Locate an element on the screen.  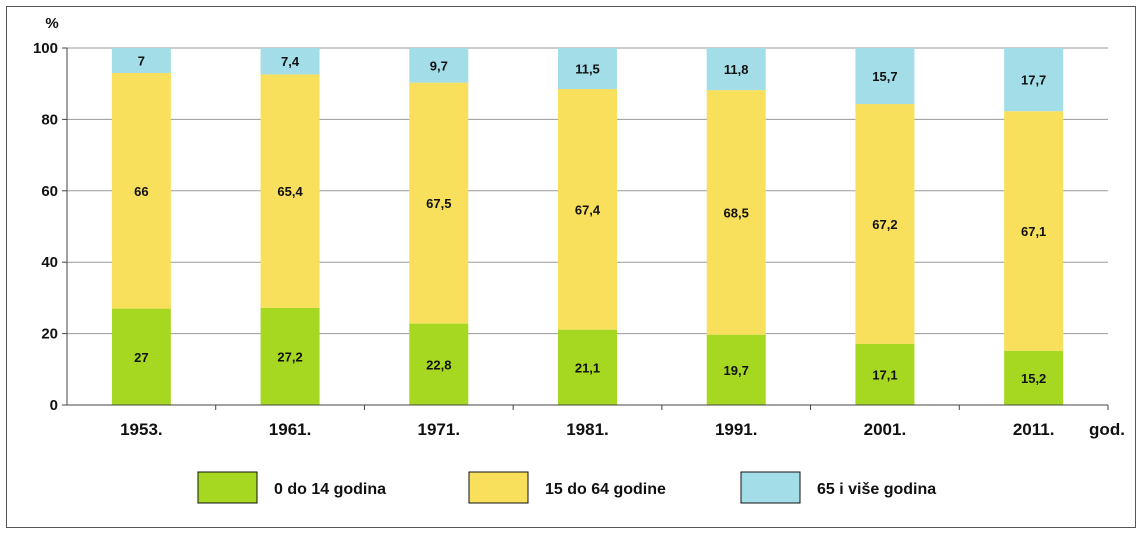
data-label: 15,2 is located at coordinates (1033, 378).